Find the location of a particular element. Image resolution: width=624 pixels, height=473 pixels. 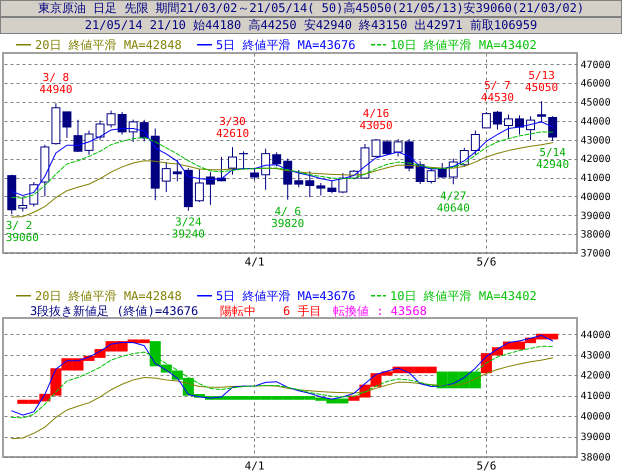

annotation: 3/ 8 44940 is located at coordinates (55, 83).